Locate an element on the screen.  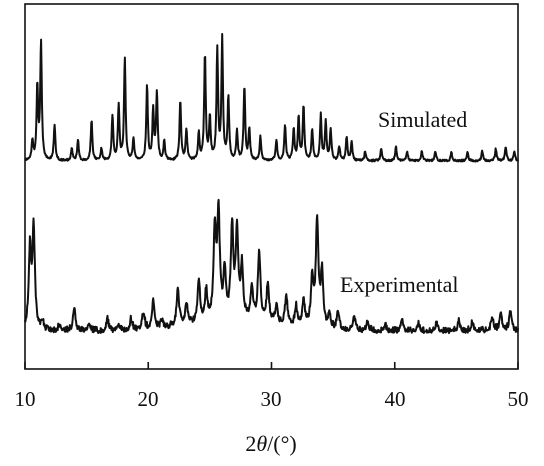
x-tick-label-30: 30 is located at coordinates (271, 399).